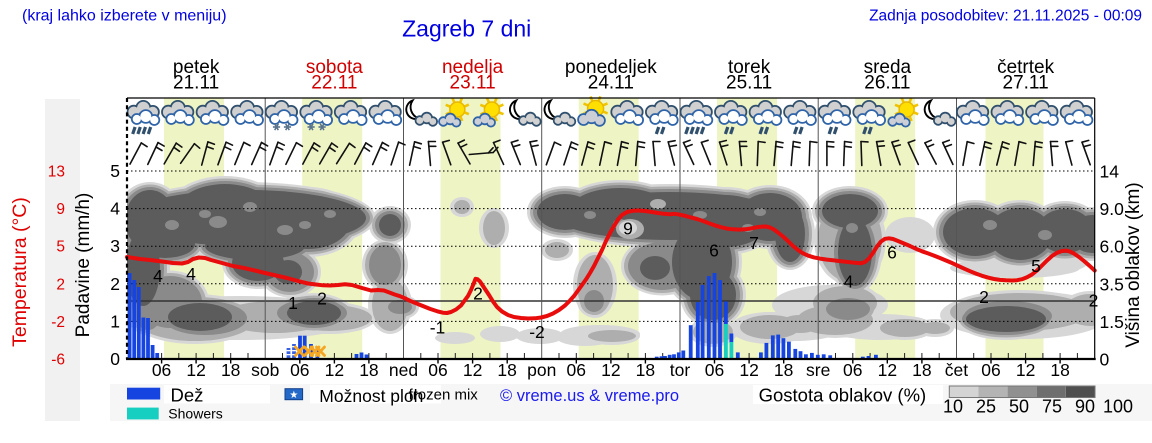 Image resolution: width=1152 pixels, height=443 pixels. Describe the element at coordinates (1052, 407) in the screenshot. I see `svg-text: 75` at that location.